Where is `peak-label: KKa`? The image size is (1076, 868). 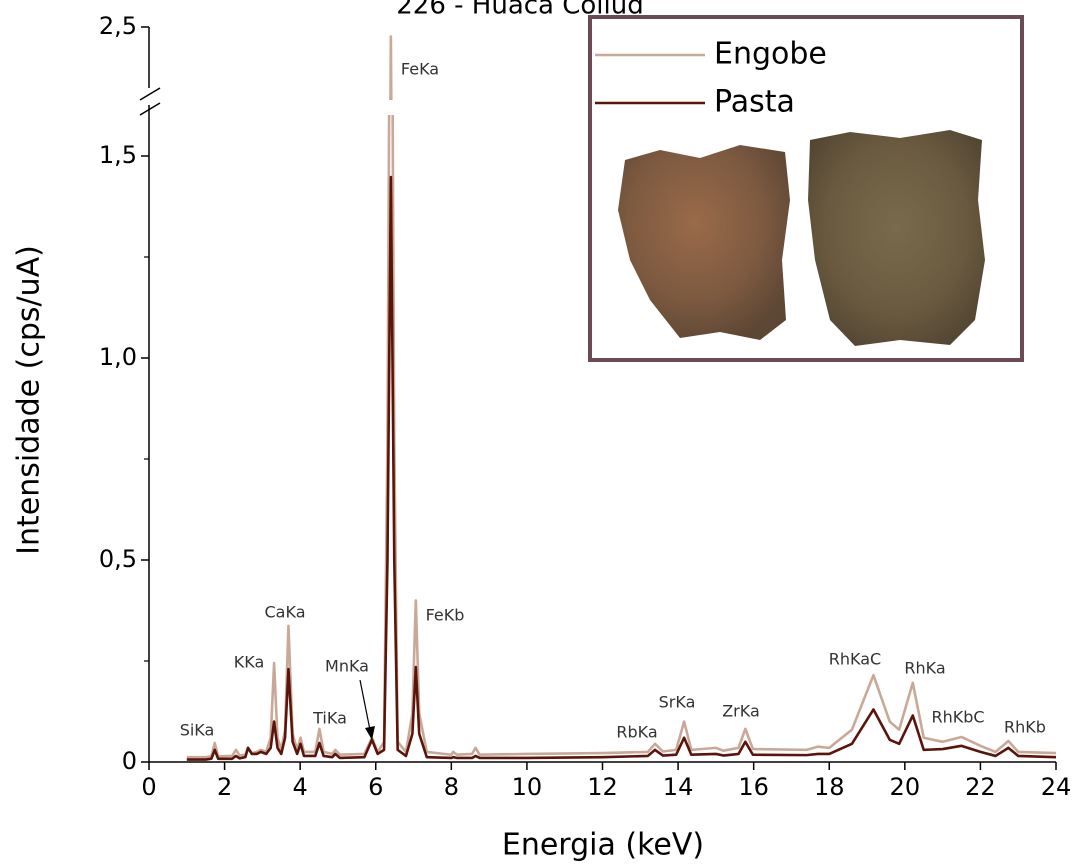
peak-label: KKa is located at coordinates (249, 662).